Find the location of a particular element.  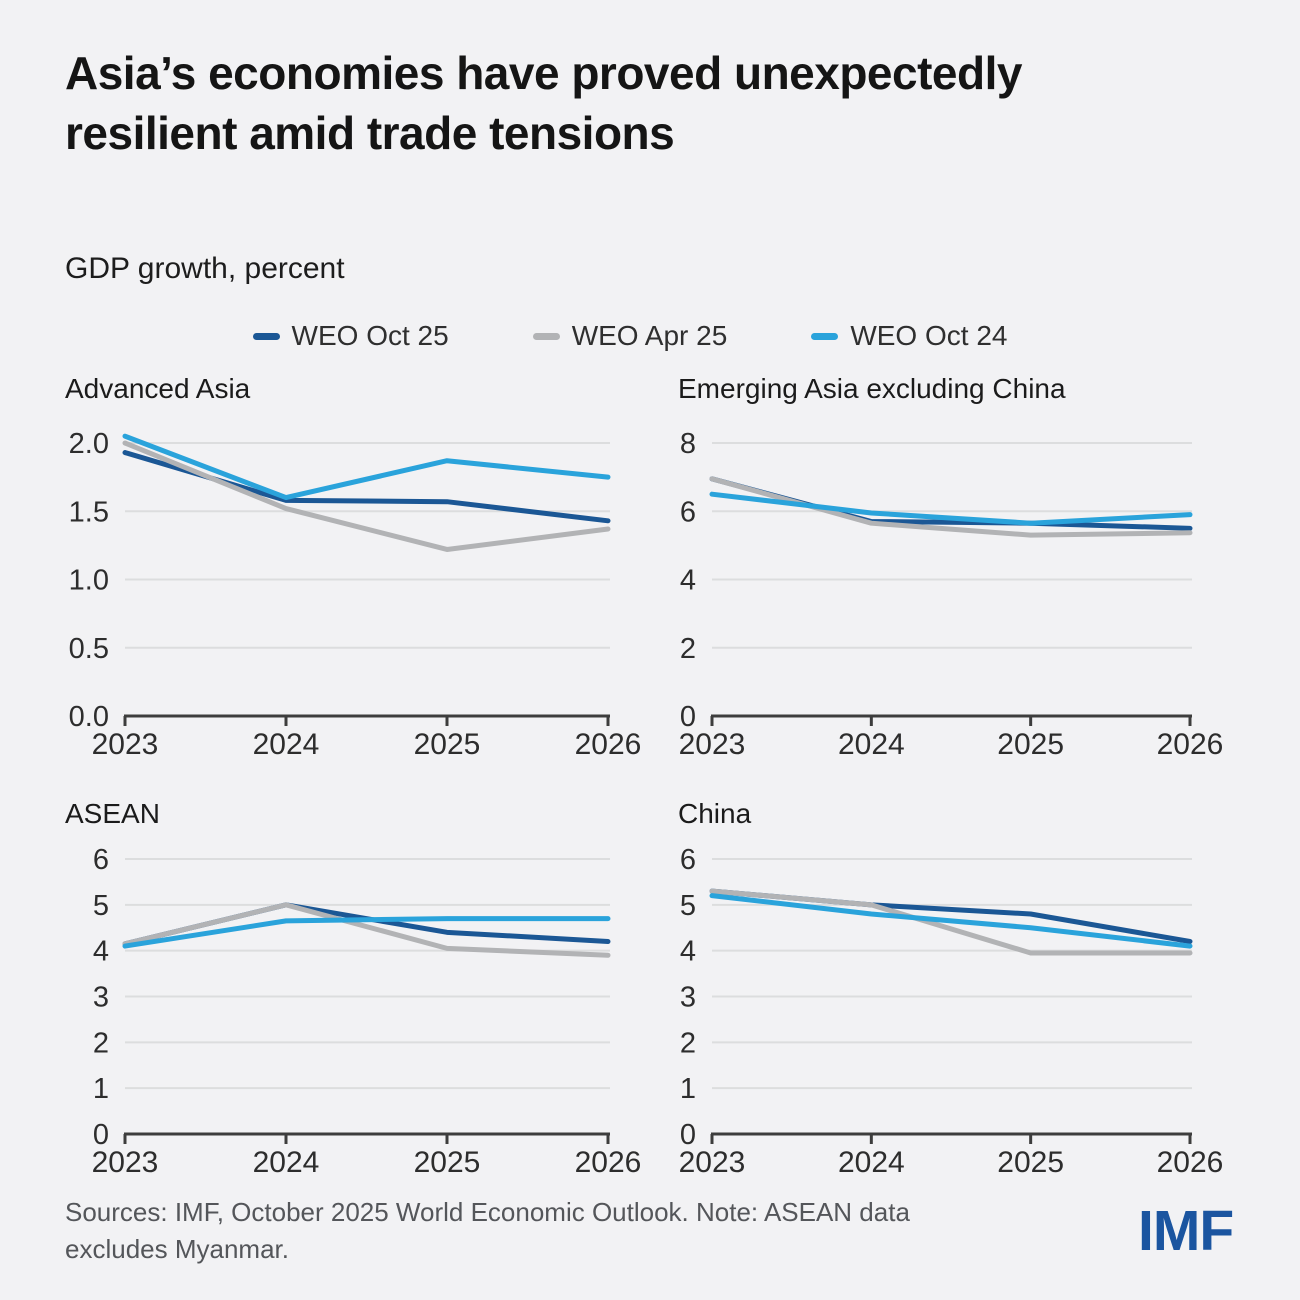

chart-title-advanced-asia: Advanced Asia is located at coordinates (158, 388).